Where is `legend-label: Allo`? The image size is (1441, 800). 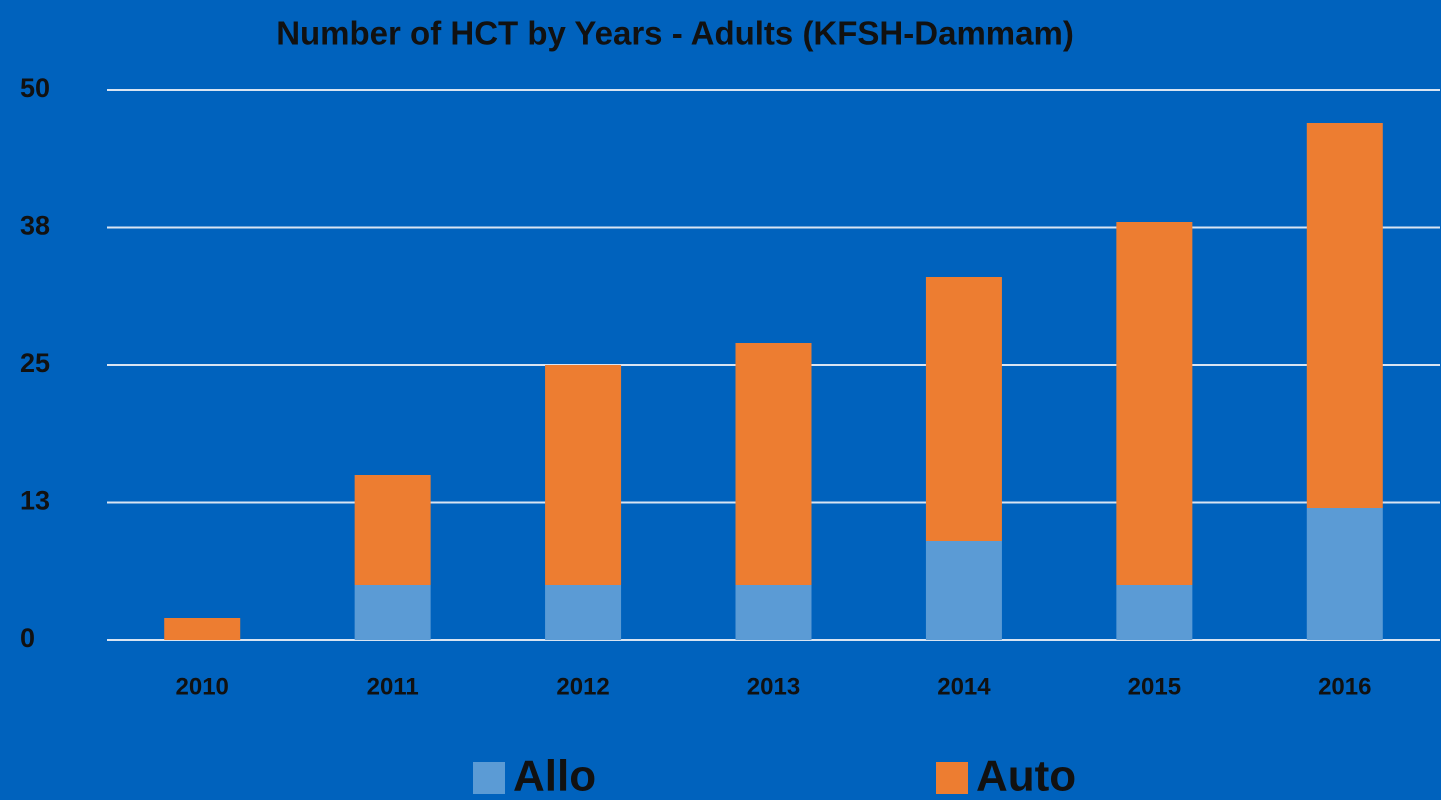 legend-label: Allo is located at coordinates (554, 776).